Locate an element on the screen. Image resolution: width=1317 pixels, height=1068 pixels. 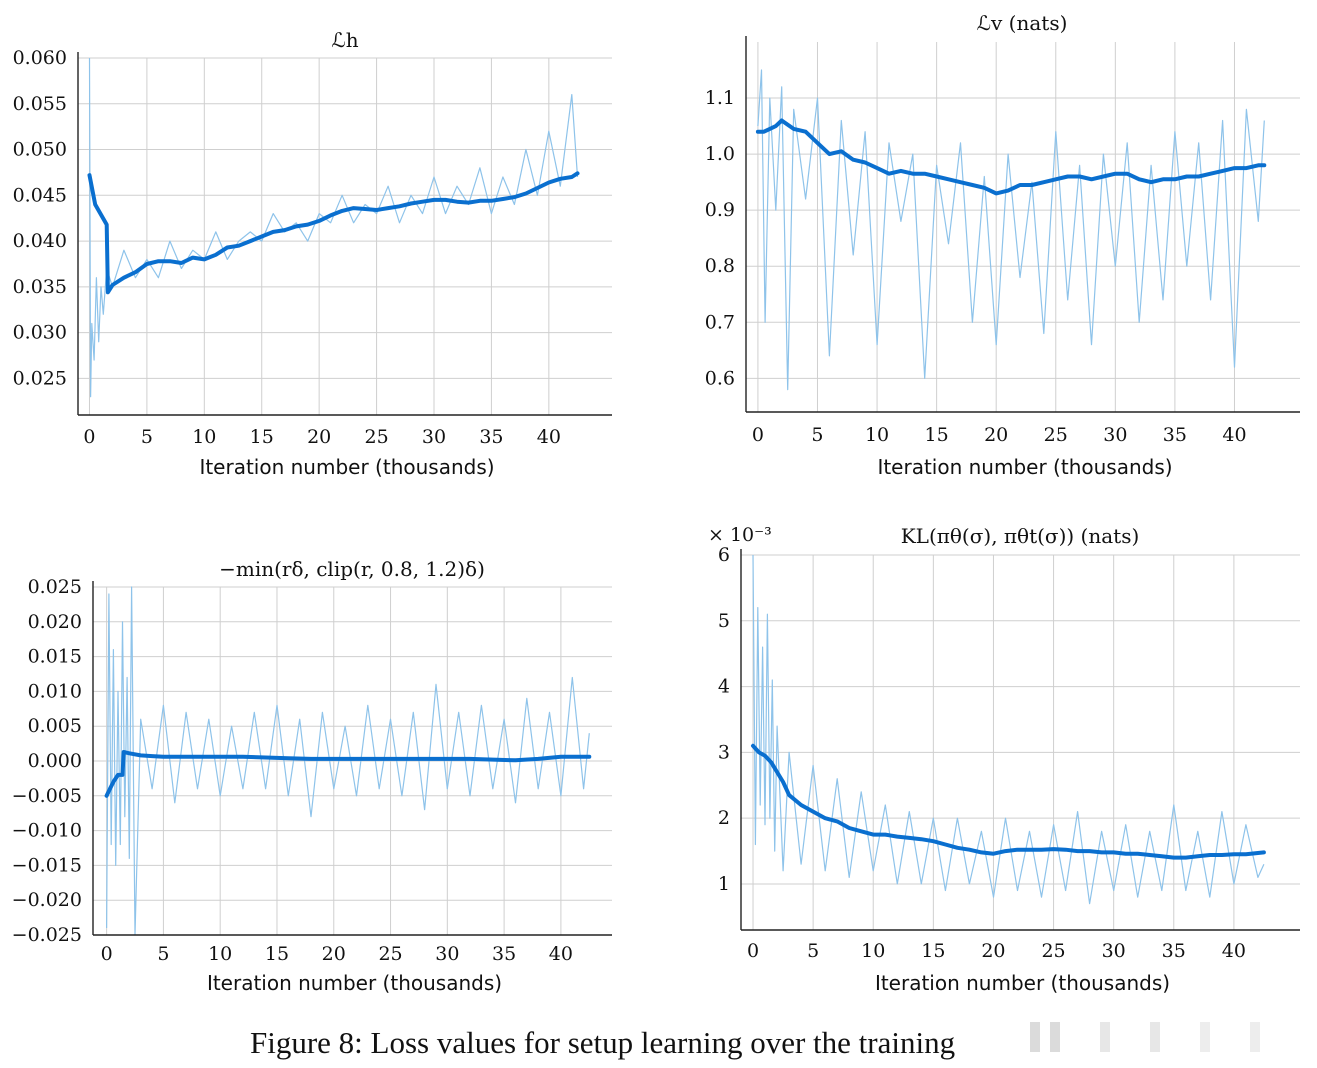
y-tick-label: 0.005 is located at coordinates (55, 726).